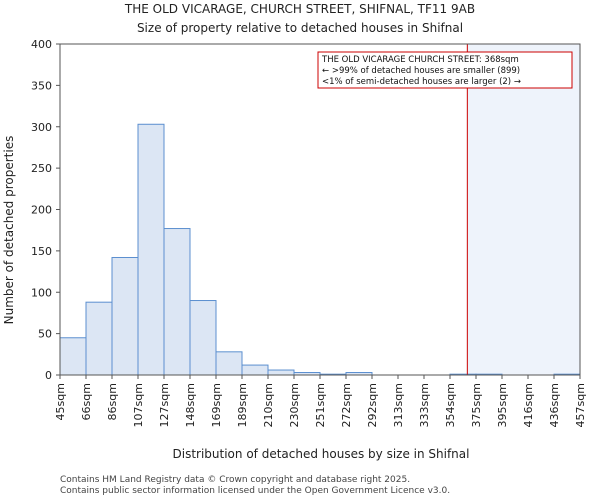 Image resolution: width=600 pixels, height=500 pixels. What do you see at coordinates (112, 401) in the screenshot?
I see `x-tick-label: 86sqm` at bounding box center [112, 401].